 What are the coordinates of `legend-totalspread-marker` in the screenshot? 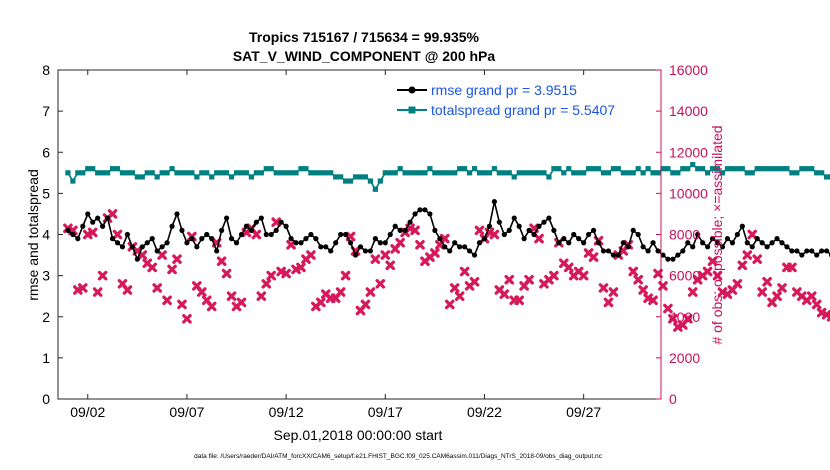 It's located at (412, 110).